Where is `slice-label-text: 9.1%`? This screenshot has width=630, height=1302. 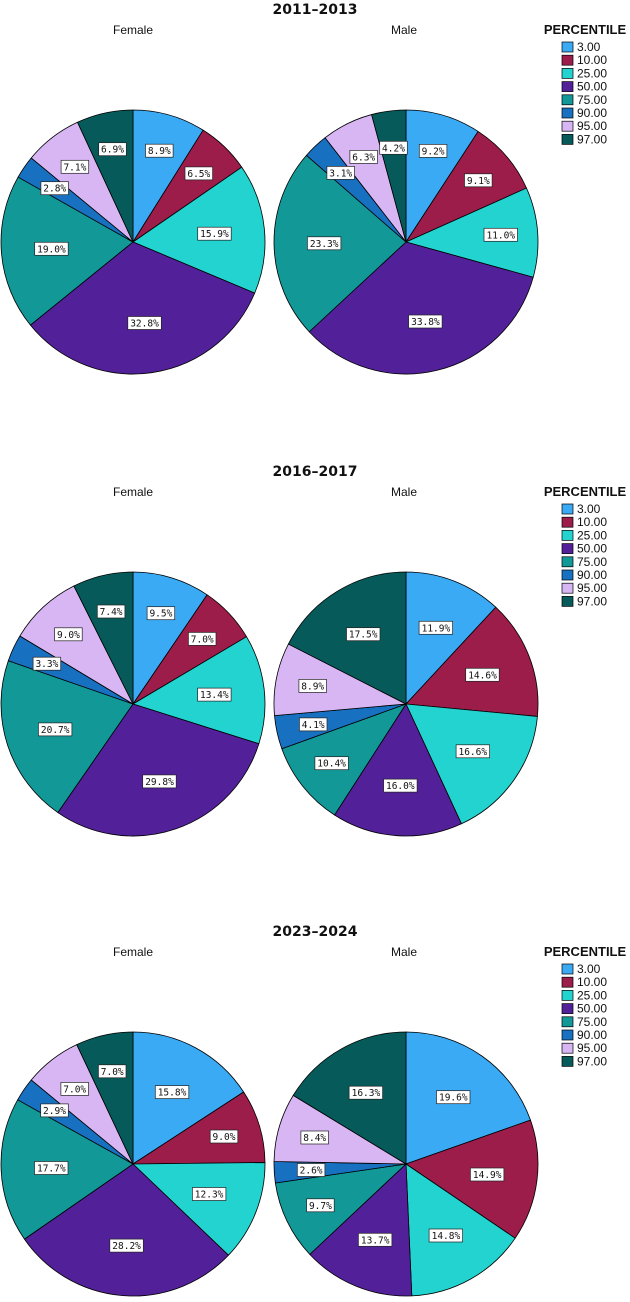
slice-label-text: 9.1% is located at coordinates (478, 181).